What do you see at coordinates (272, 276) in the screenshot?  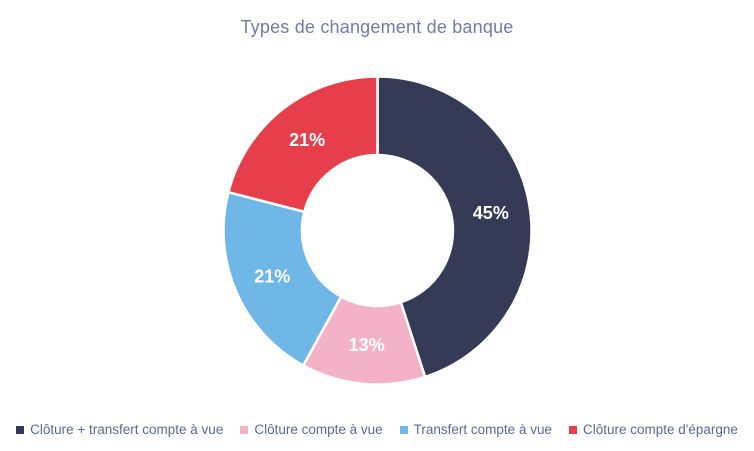 I see `slice-percent-label-2: 21%` at bounding box center [272, 276].